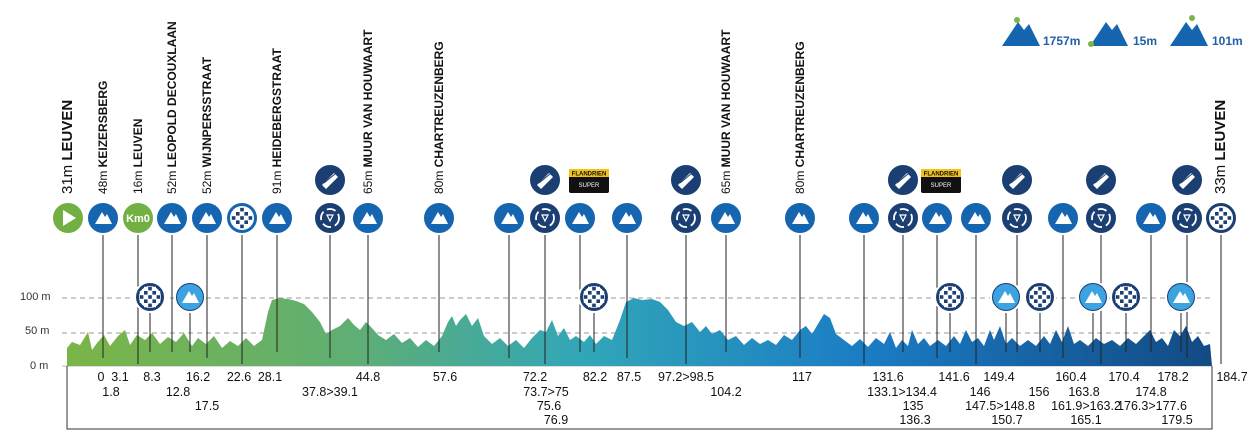  What do you see at coordinates (725, 392) in the screenshot?
I see `km-label: 104.2` at bounding box center [725, 392].